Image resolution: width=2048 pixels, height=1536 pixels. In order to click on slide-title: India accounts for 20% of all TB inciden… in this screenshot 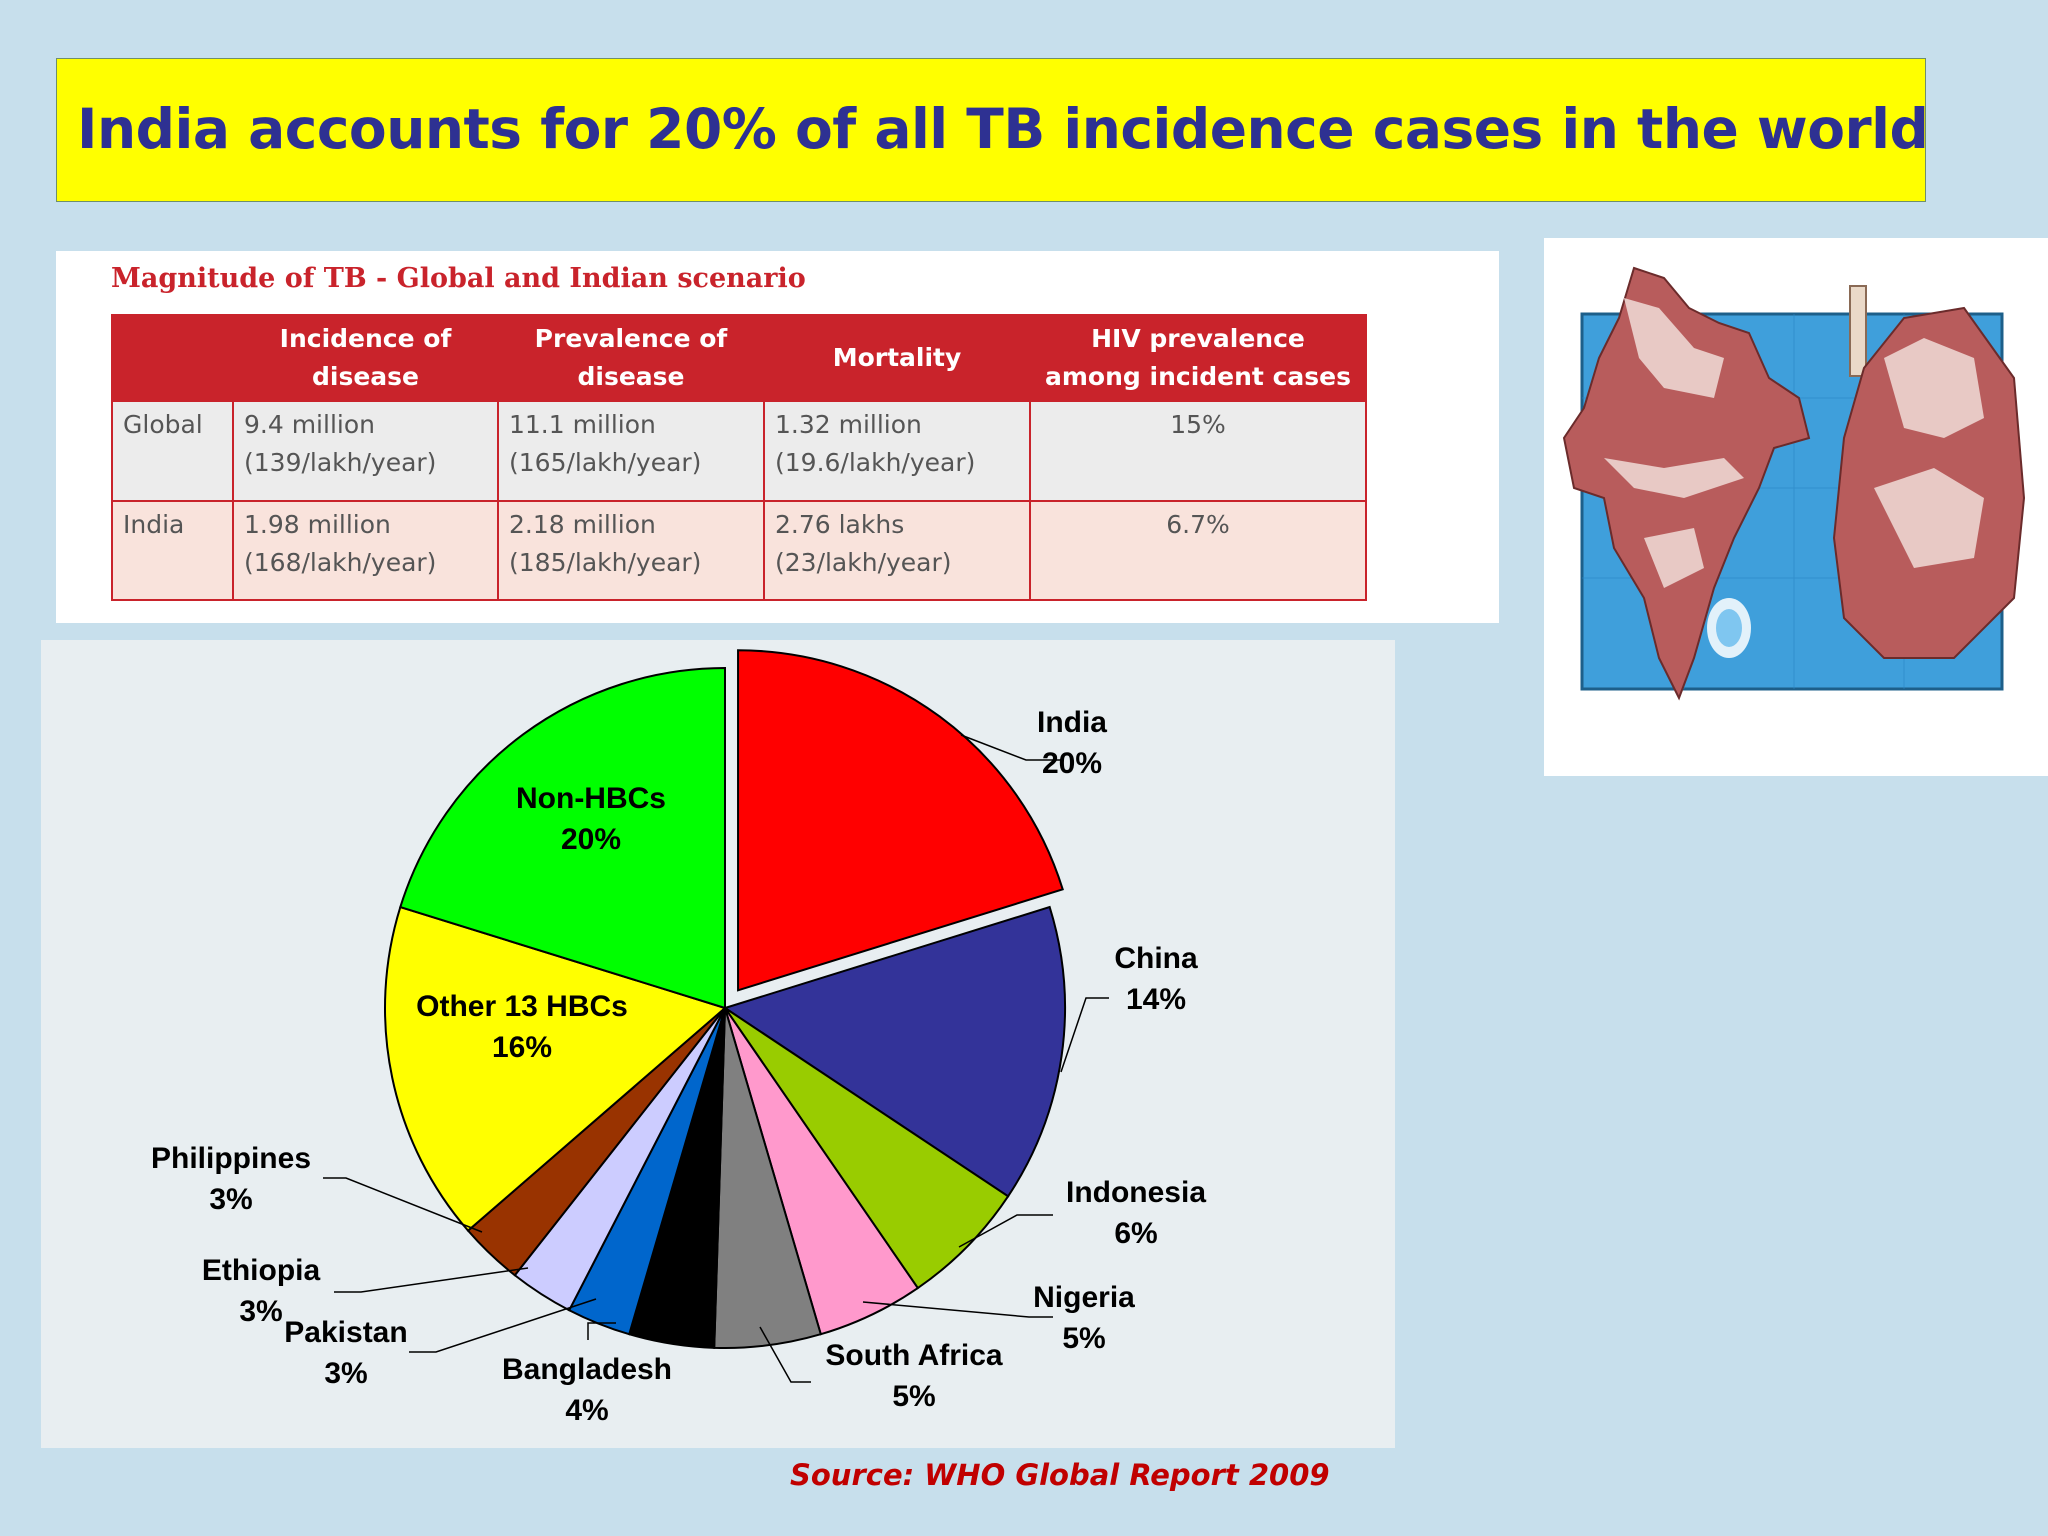, I will do `click(1003, 129)`.